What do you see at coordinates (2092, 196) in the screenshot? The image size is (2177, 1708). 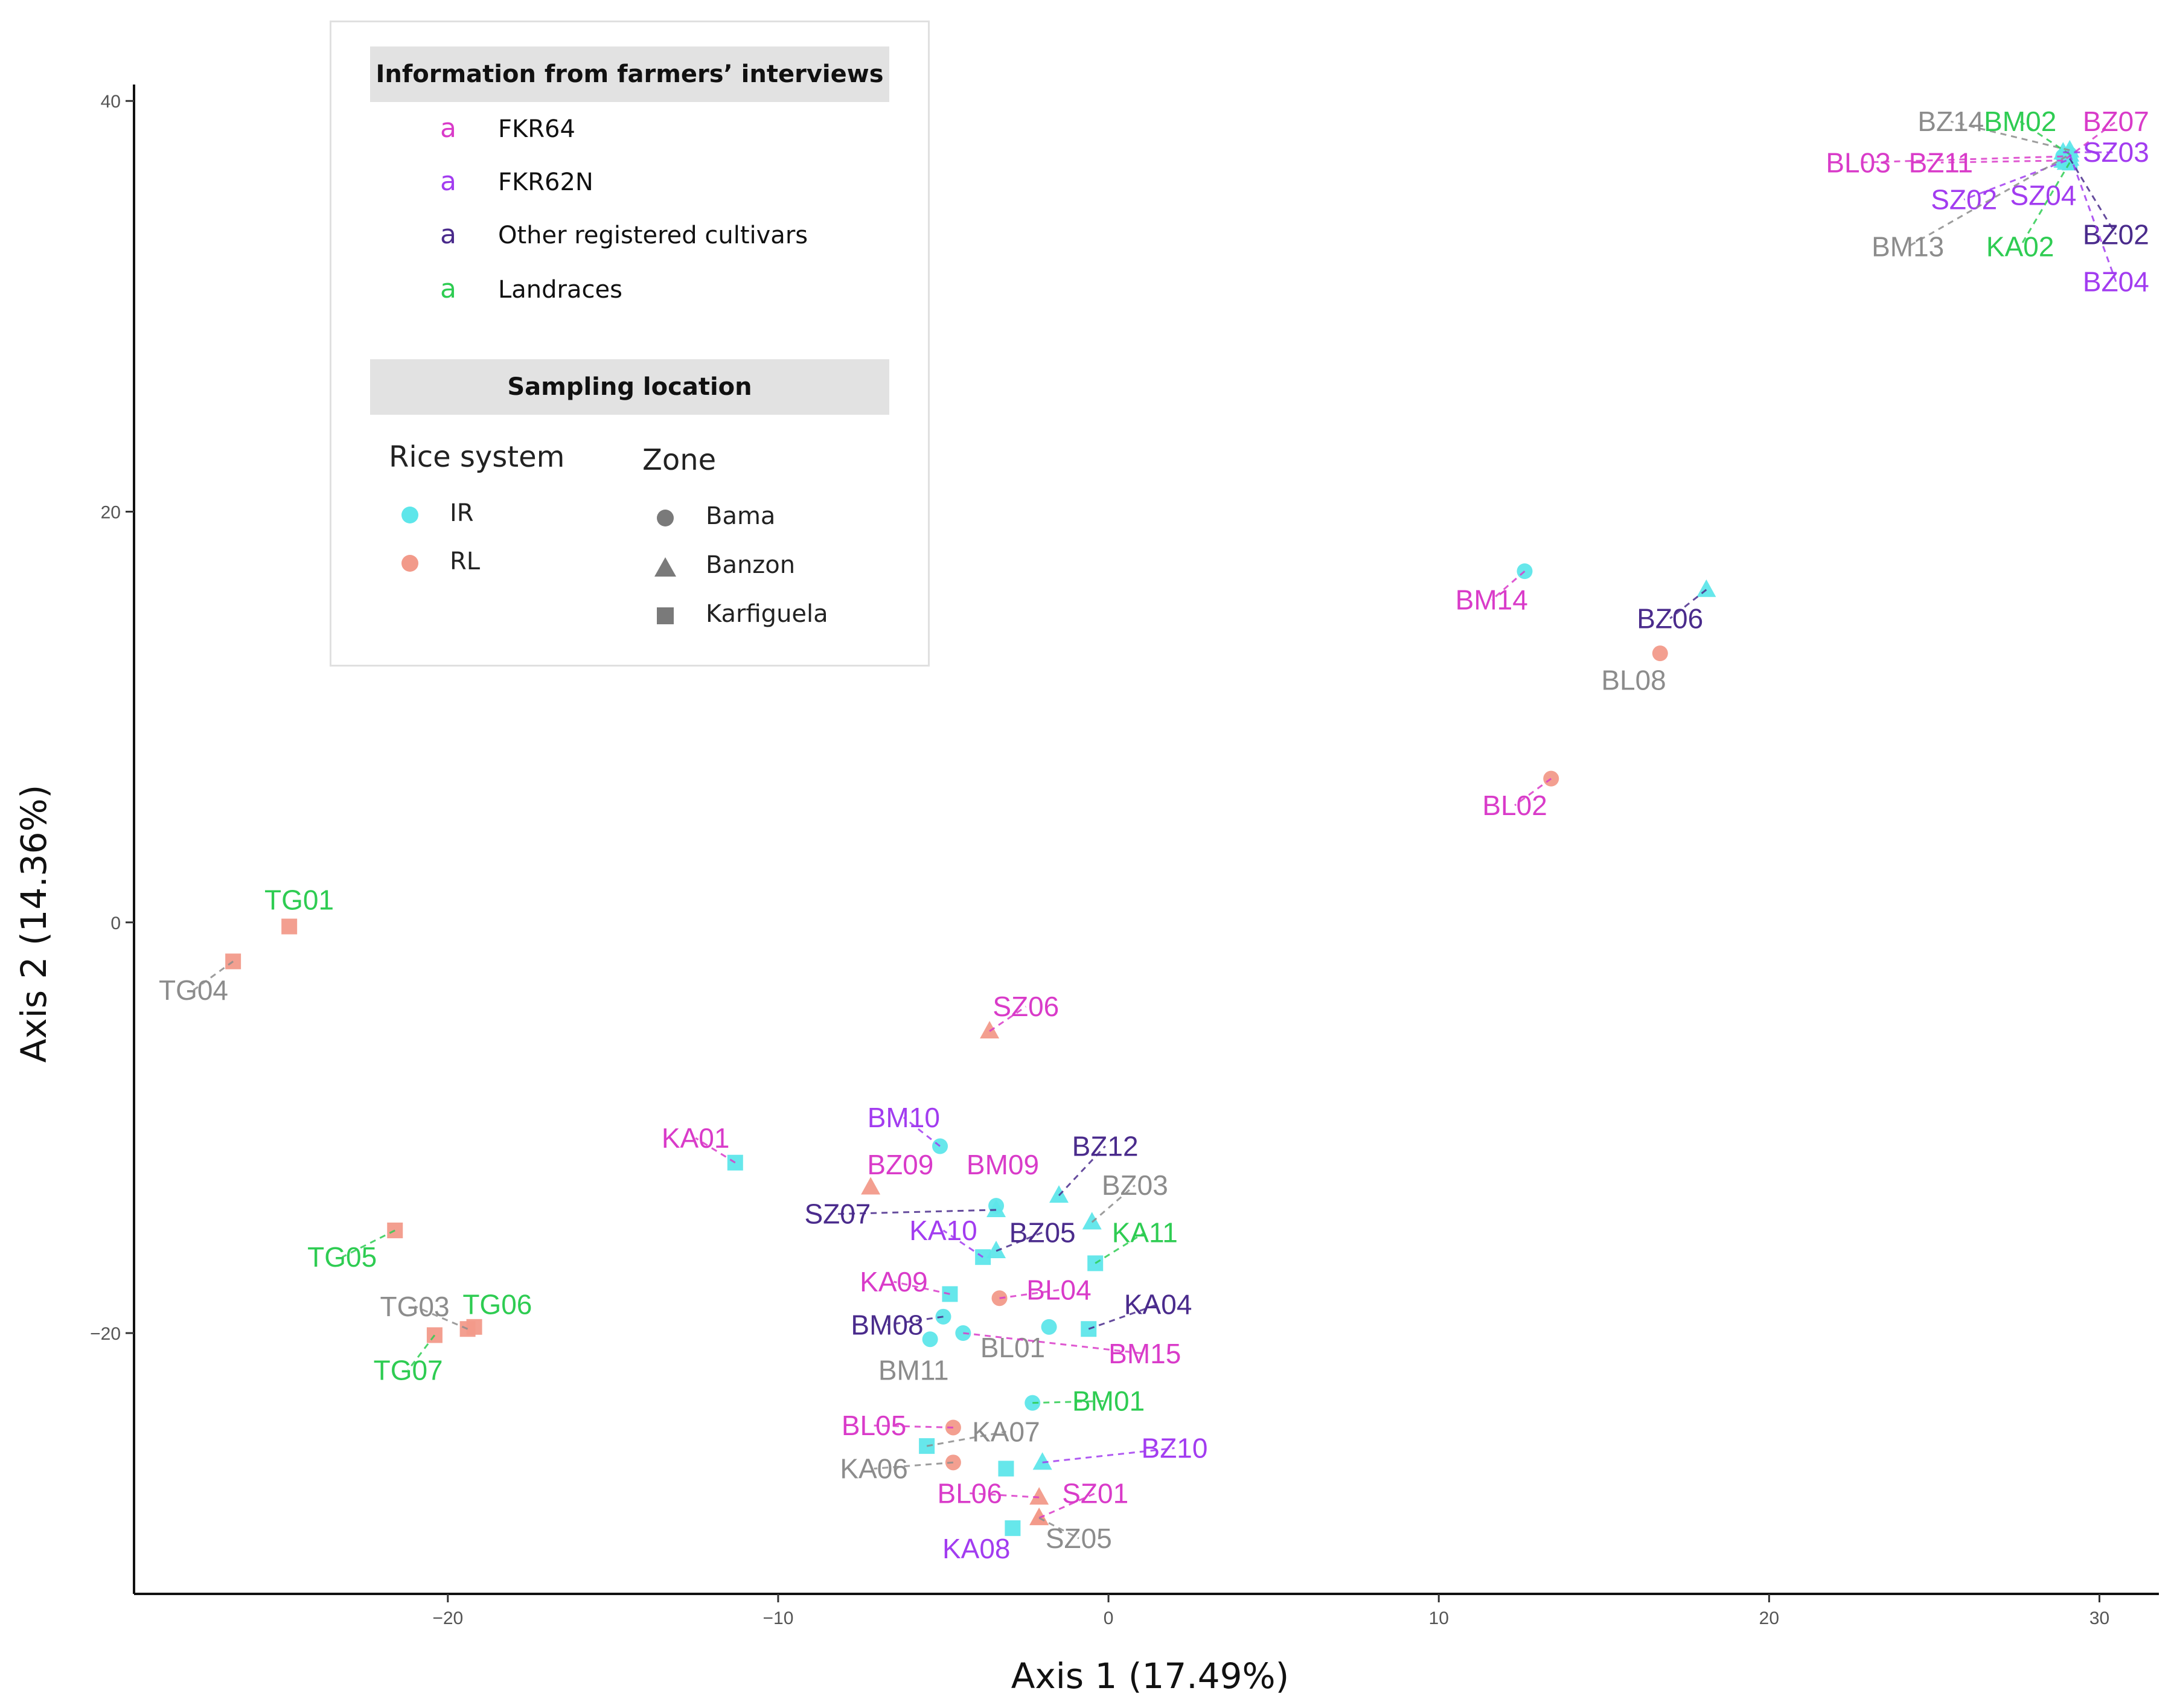 I see `label-leader-bz02` at bounding box center [2092, 196].